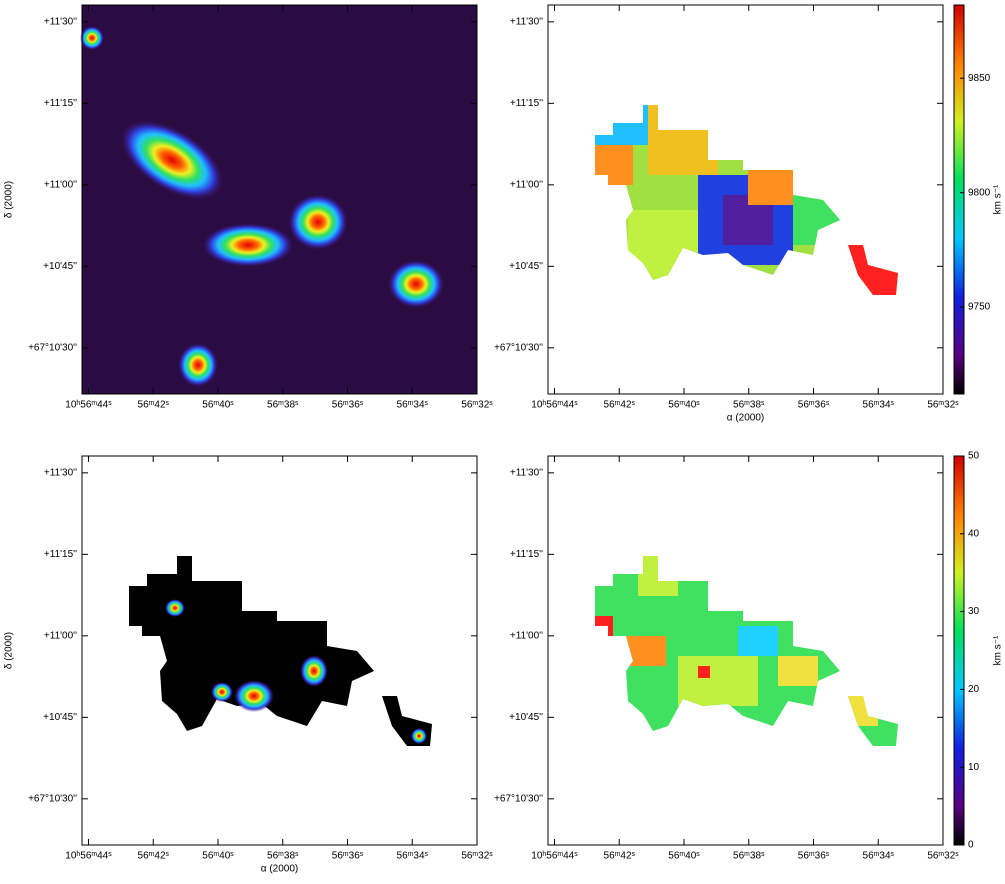 The image size is (1005, 884). I want to click on colorbar-tick-label: 50, so click(974, 456).